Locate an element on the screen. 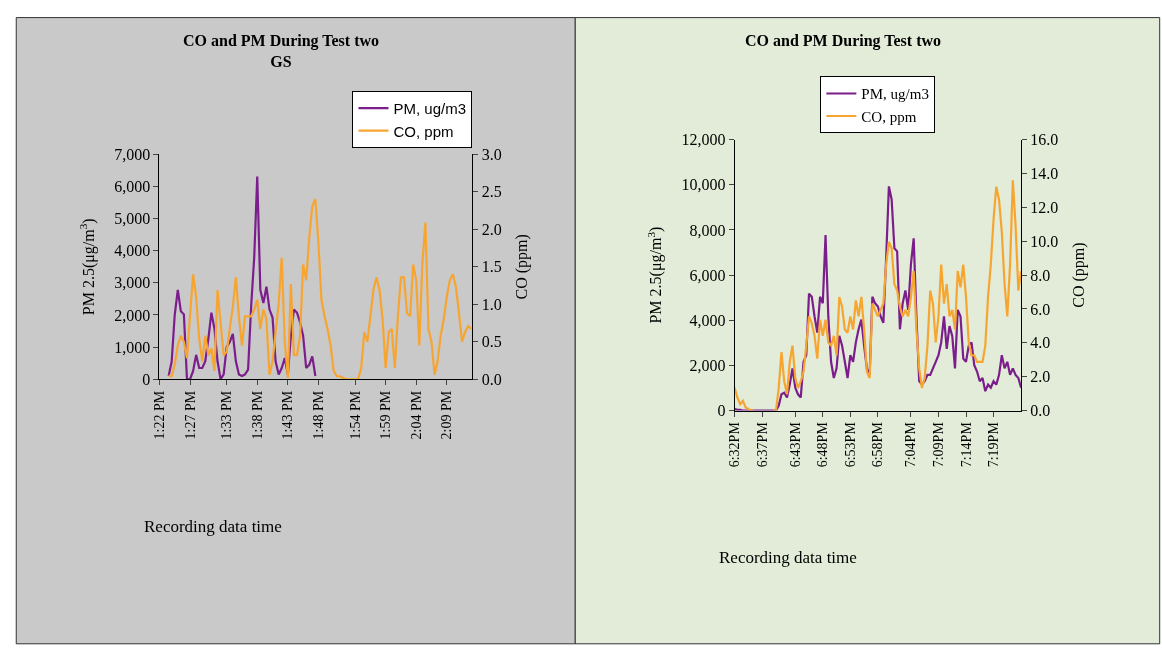  x-tick-label: 6:37PM is located at coordinates (762, 444).